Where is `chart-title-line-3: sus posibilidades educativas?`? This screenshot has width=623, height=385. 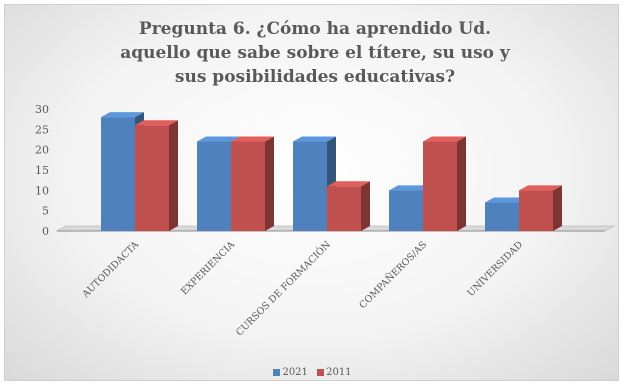 chart-title-line-3: sus posibilidades educativas? is located at coordinates (315, 77).